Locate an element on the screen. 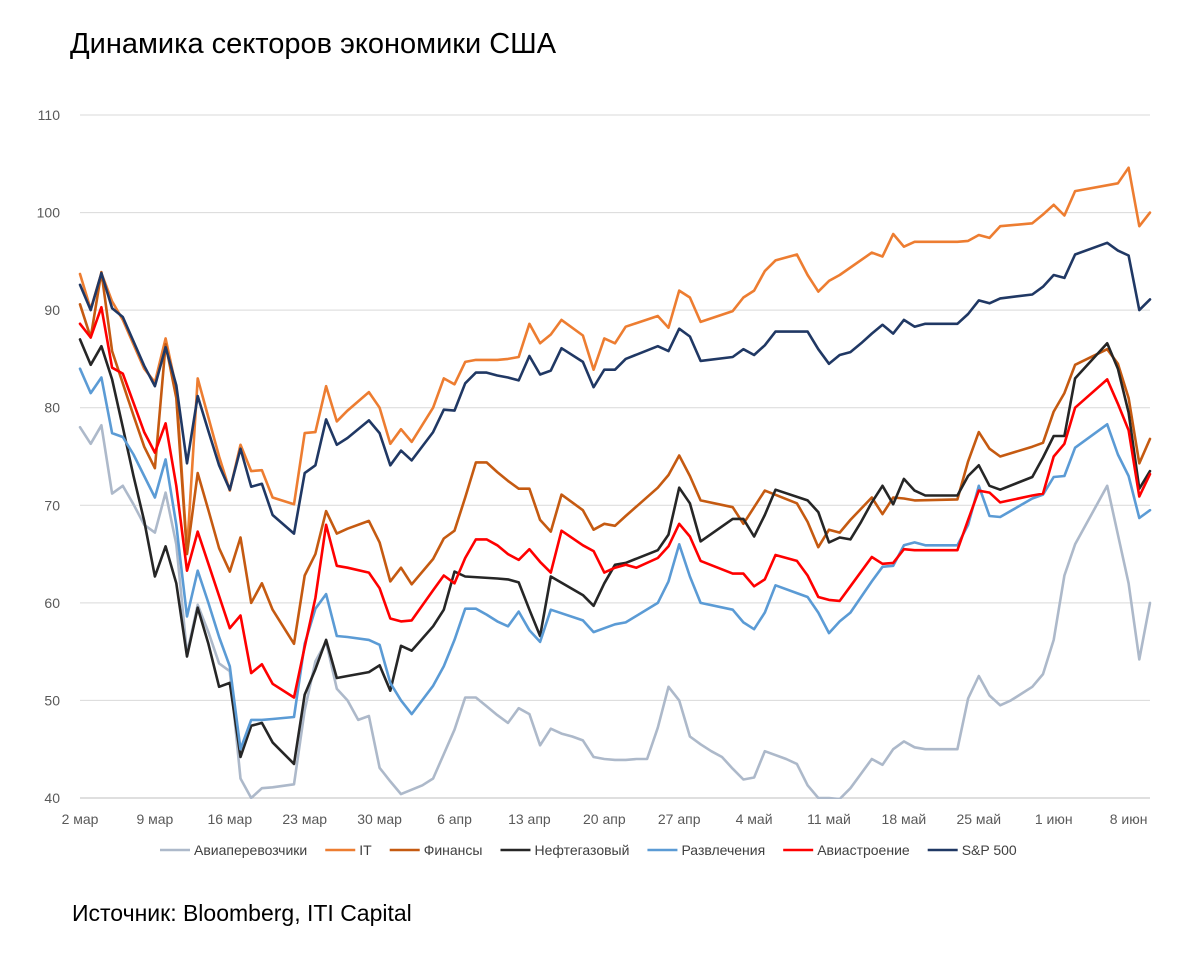  y-tick-label: 60 is located at coordinates (52, 603).